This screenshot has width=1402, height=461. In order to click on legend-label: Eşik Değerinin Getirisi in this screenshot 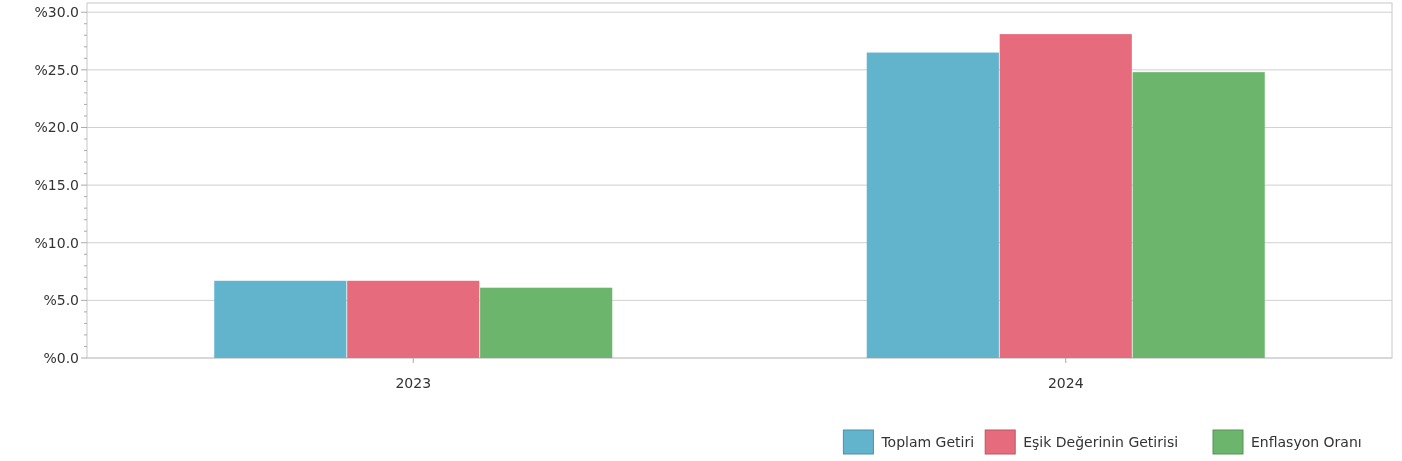, I will do `click(1101, 441)`.